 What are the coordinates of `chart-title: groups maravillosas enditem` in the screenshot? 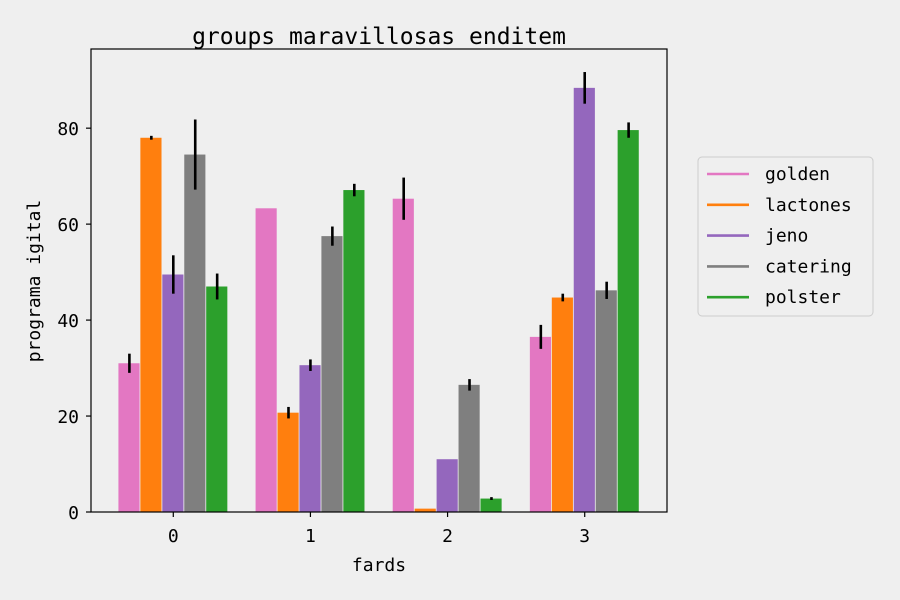 It's located at (379, 37).